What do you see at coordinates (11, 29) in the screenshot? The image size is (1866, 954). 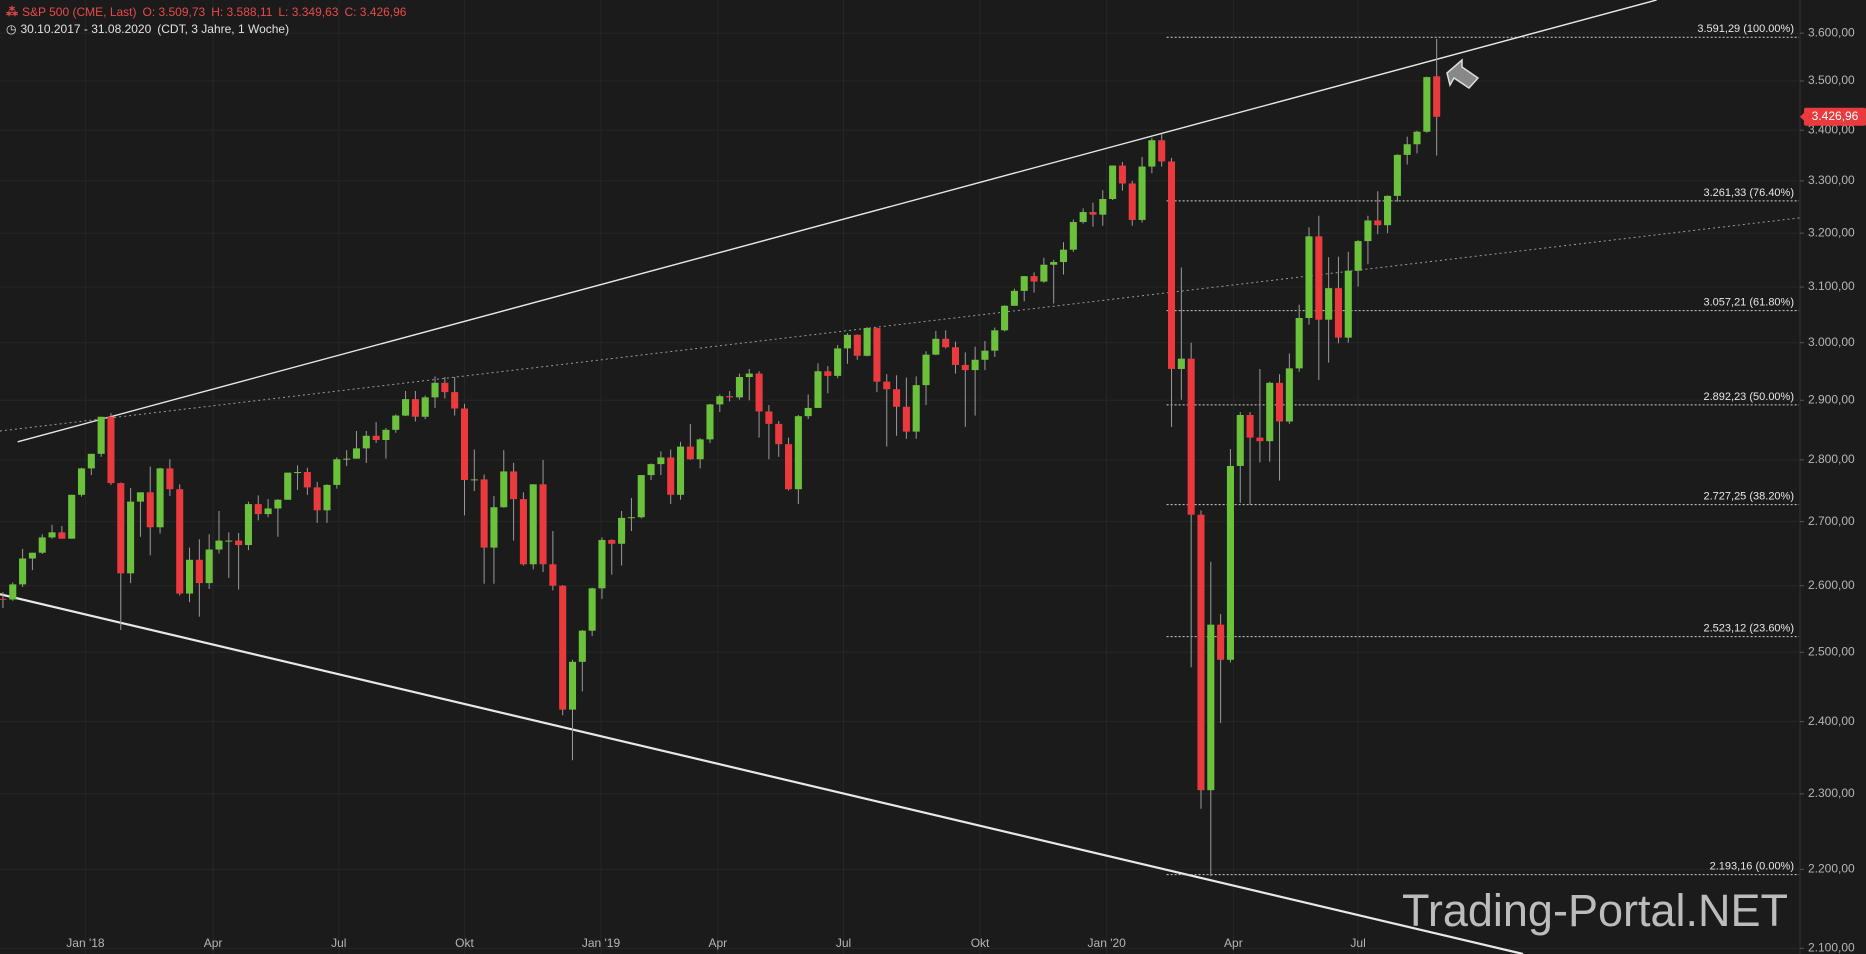 I see `clock-icon: ◷` at bounding box center [11, 29].